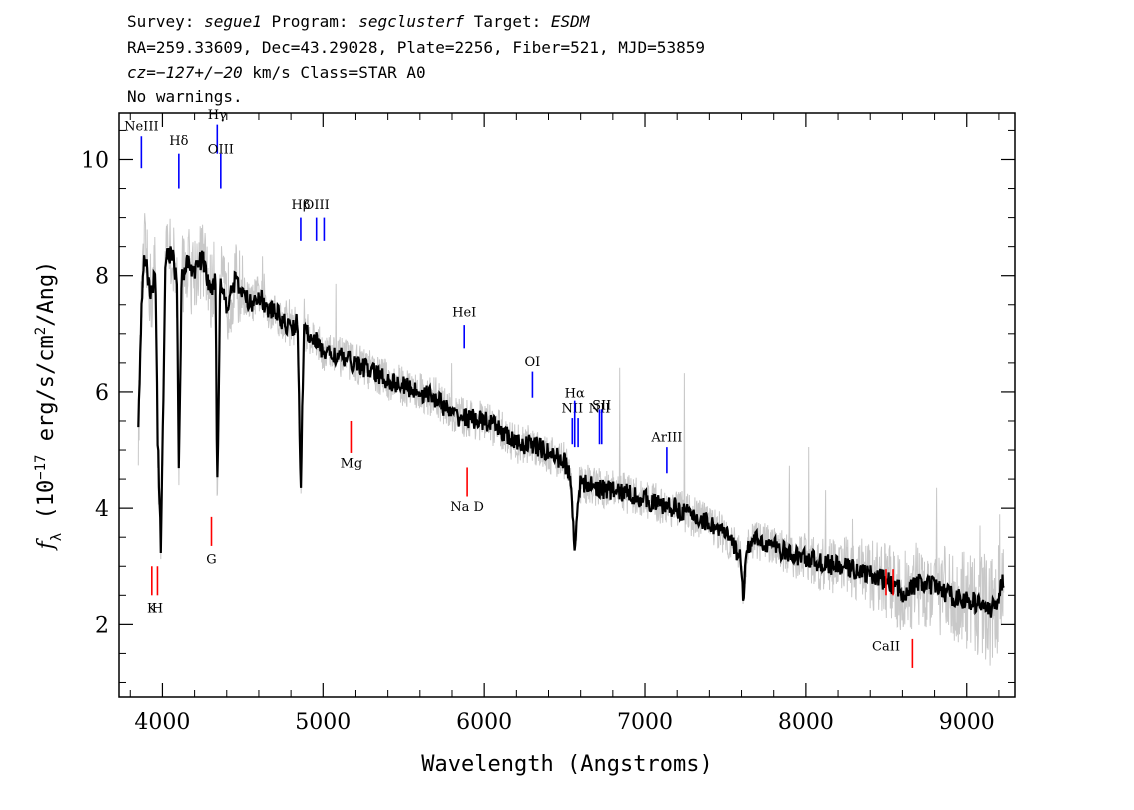 This screenshot has width=1134, height=810. I want to click on program-value: segclusterf, so click(411, 21).